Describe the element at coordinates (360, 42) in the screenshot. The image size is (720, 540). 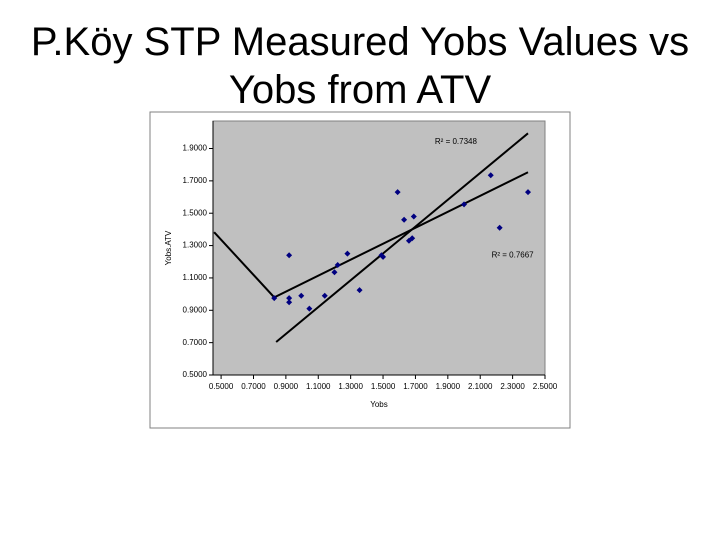
I see `title-line: P.Köy STP Measured Yobs Values vs` at that location.